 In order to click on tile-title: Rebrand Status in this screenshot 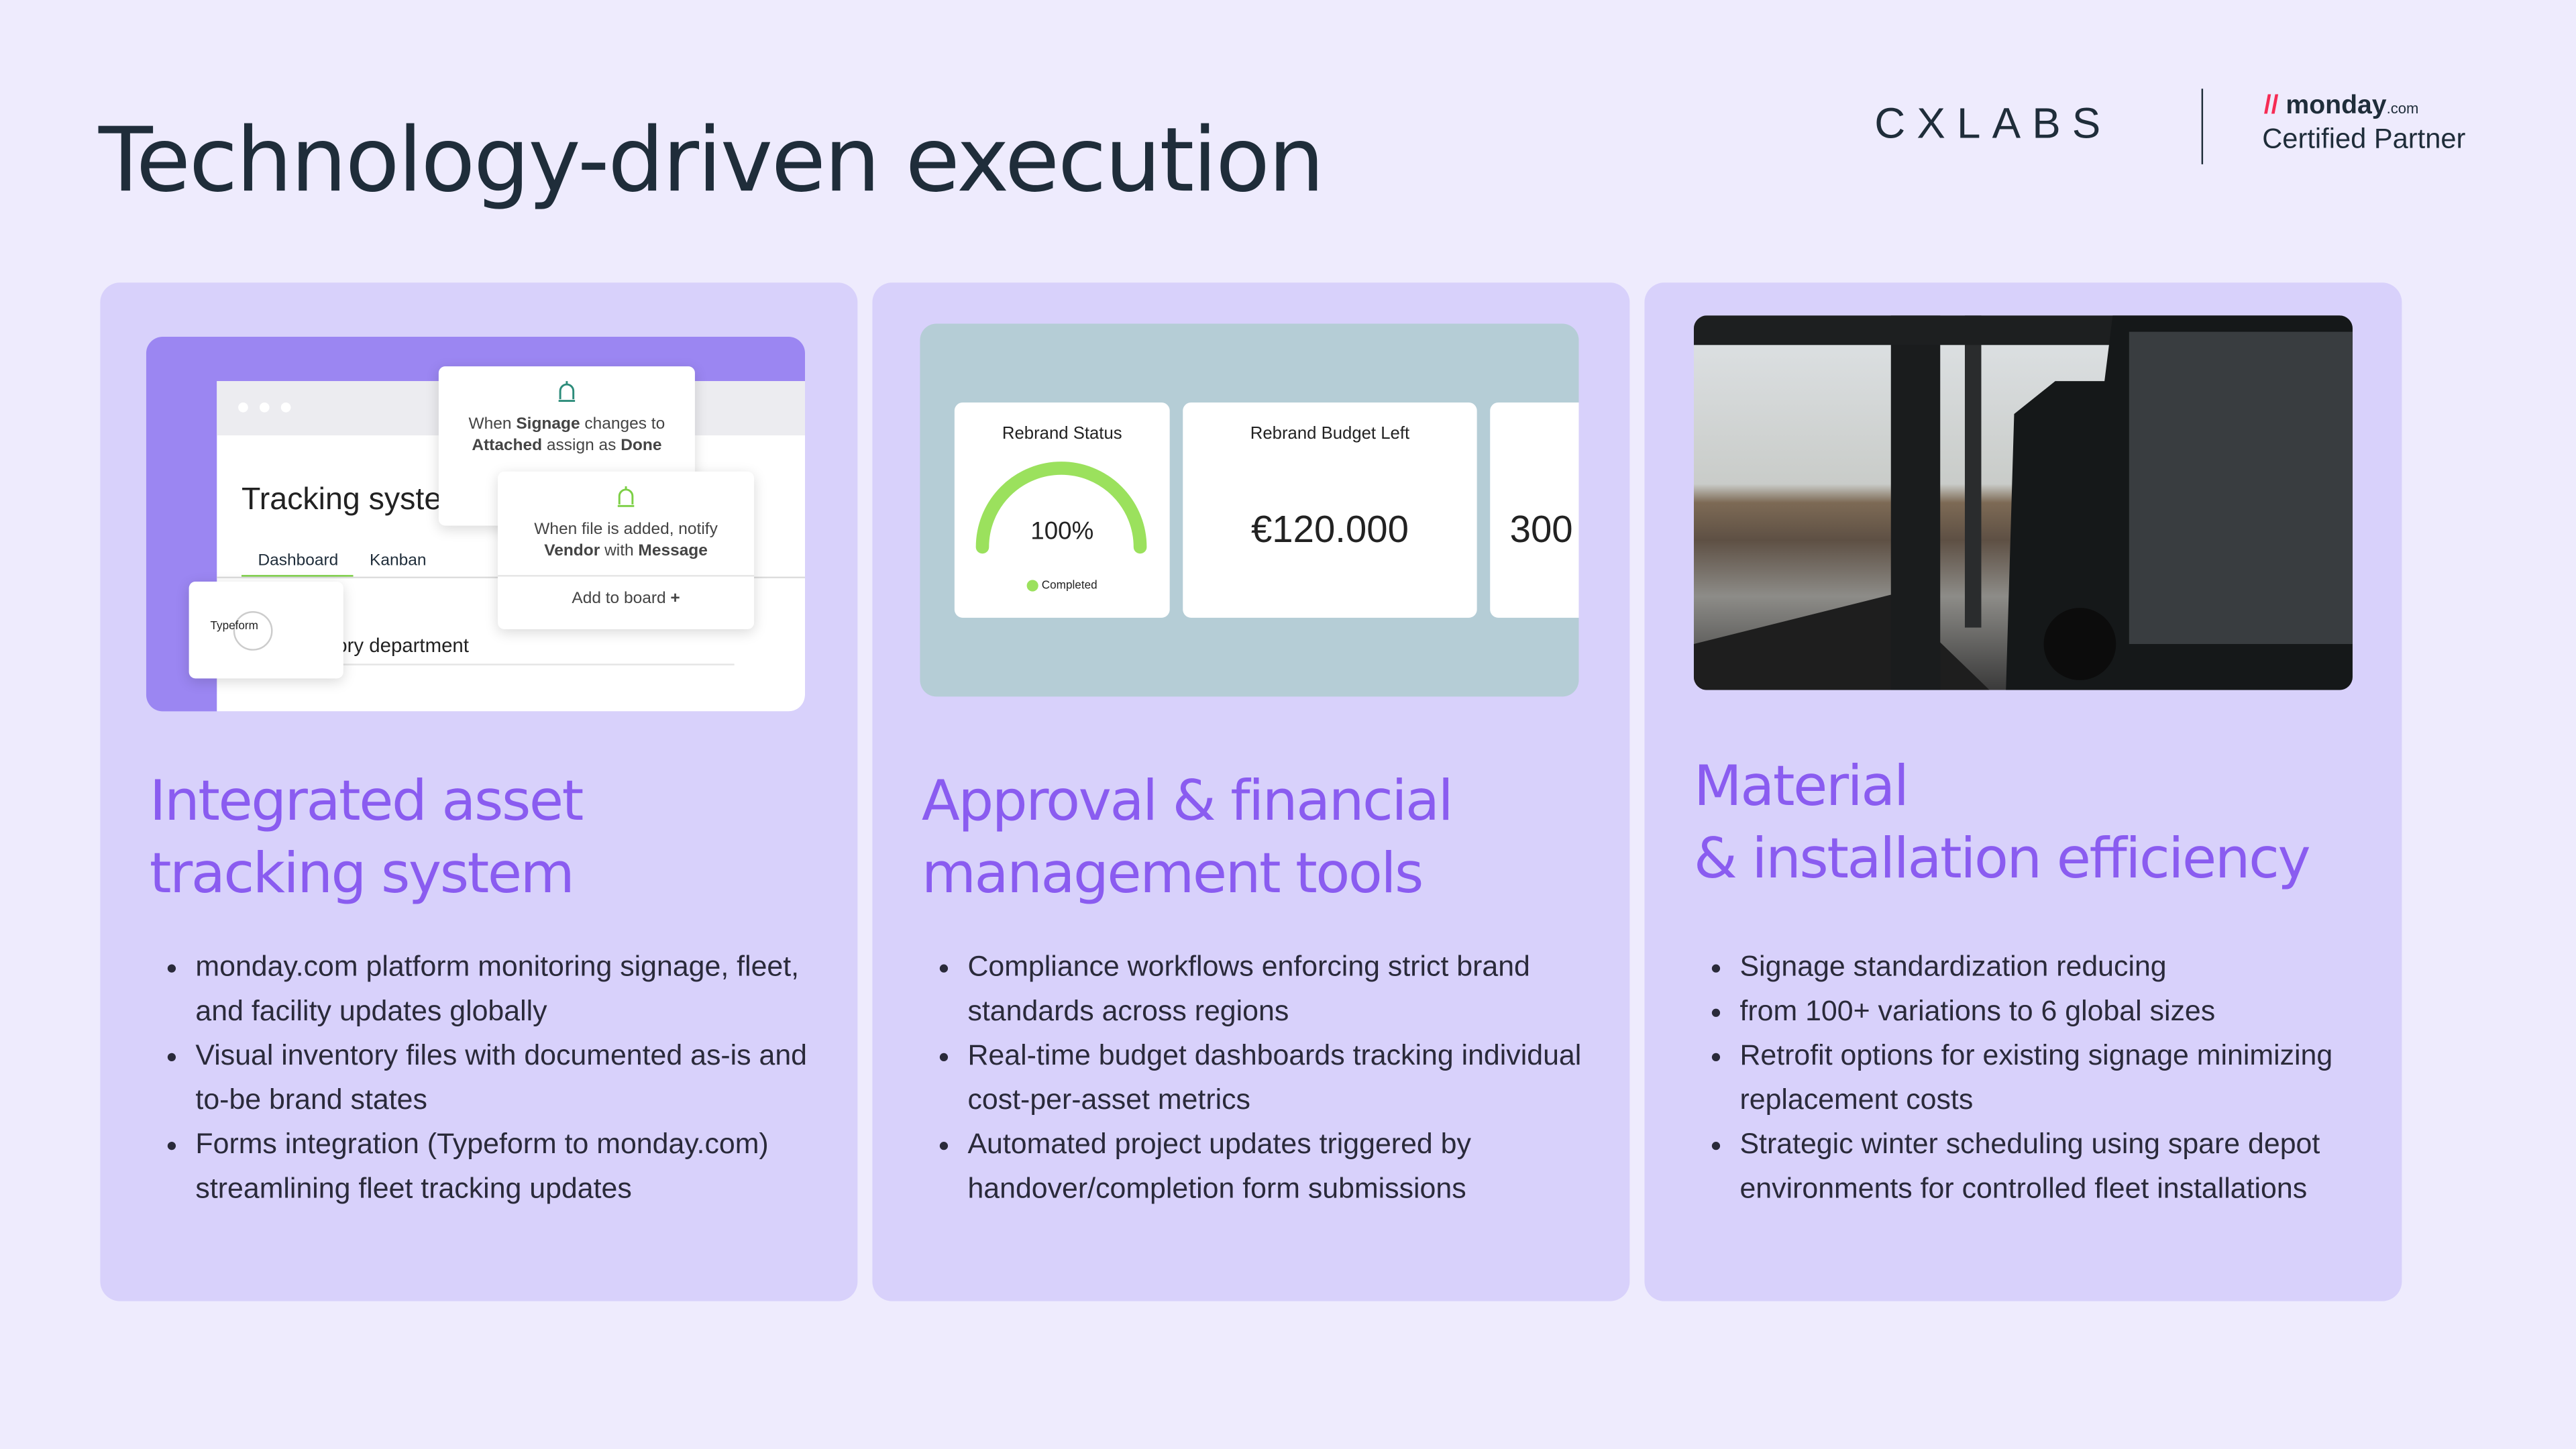, I will do `click(1062, 433)`.